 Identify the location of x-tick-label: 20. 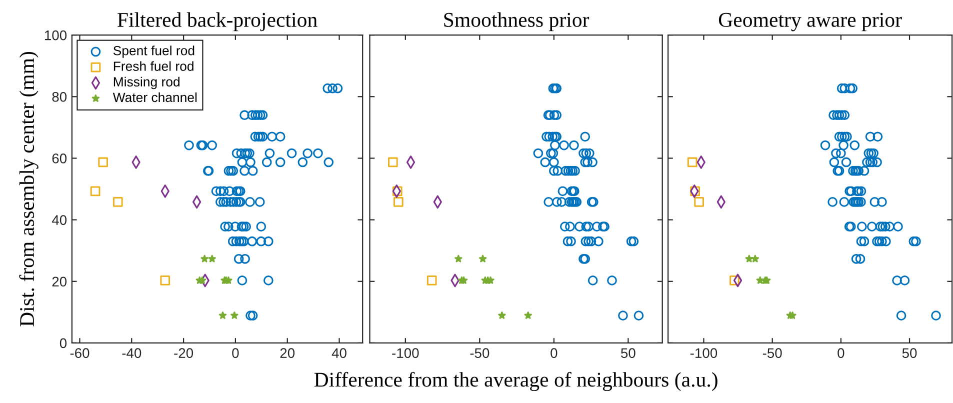
(287, 353).